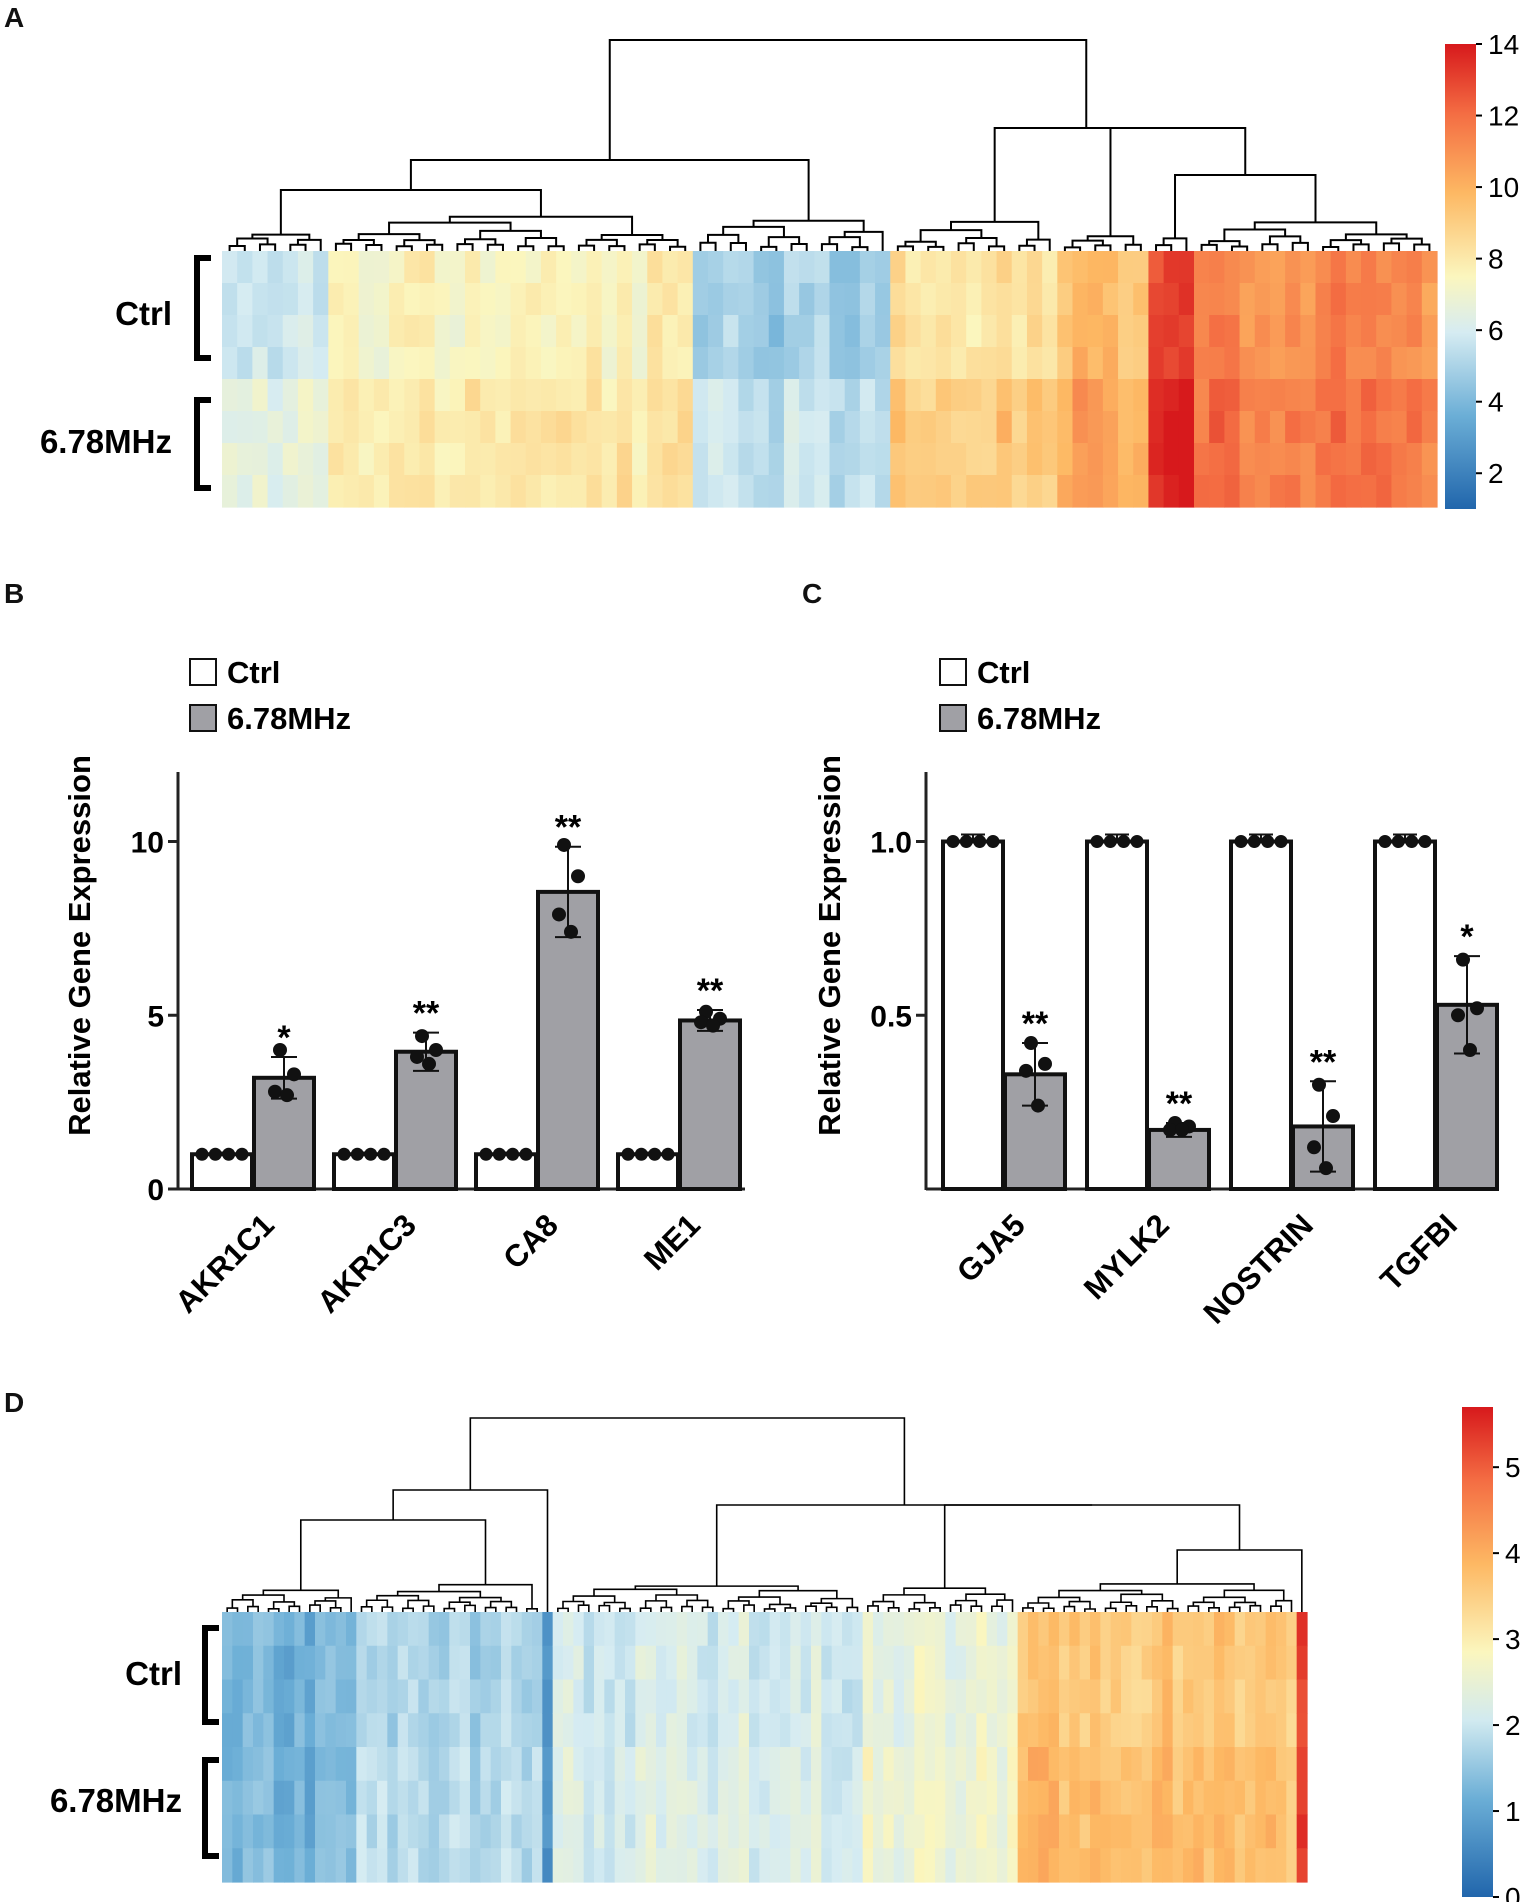 This screenshot has width=1535, height=1902. I want to click on bar-ctrl, so click(1117, 1015).